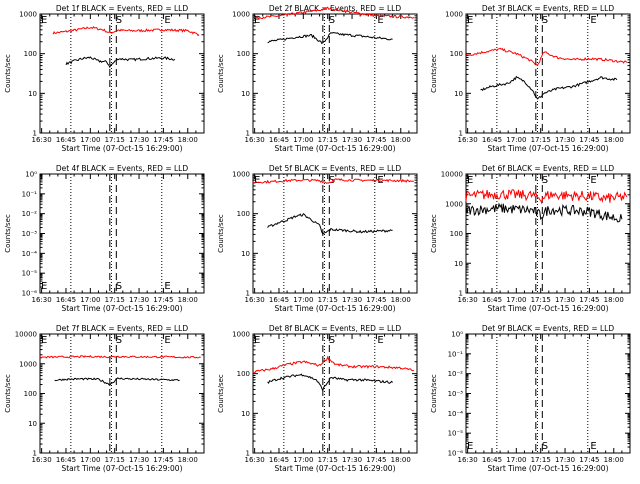  I want to click on panel-title: Det 1f BLACK = Events, RED = LLD, so click(122, 8).